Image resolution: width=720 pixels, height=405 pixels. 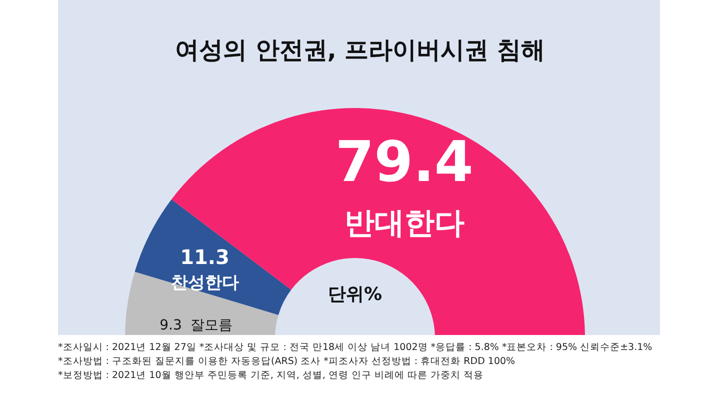 I want to click on chart-title: 여성의 안전권, 프라이버시권 침해, so click(x=360, y=50).